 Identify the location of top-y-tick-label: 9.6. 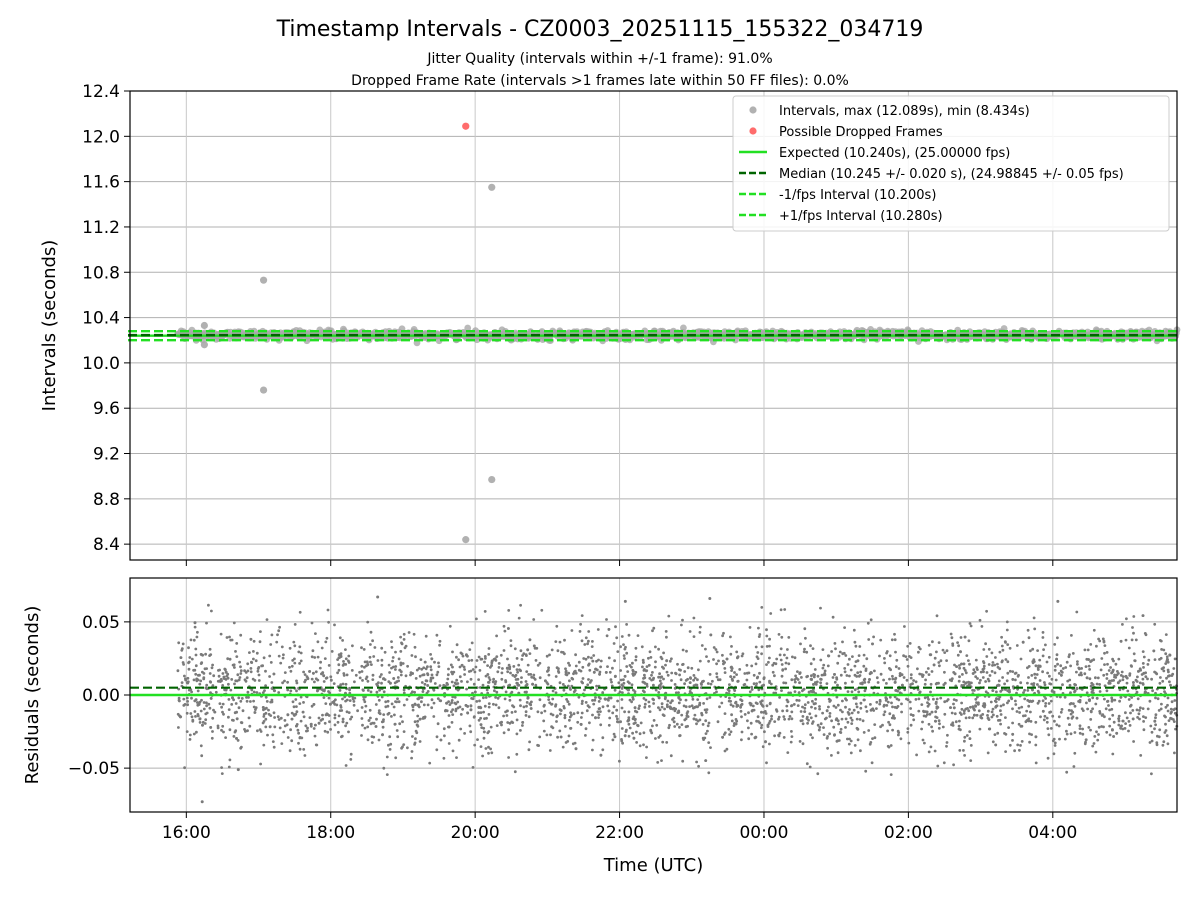
(106, 409).